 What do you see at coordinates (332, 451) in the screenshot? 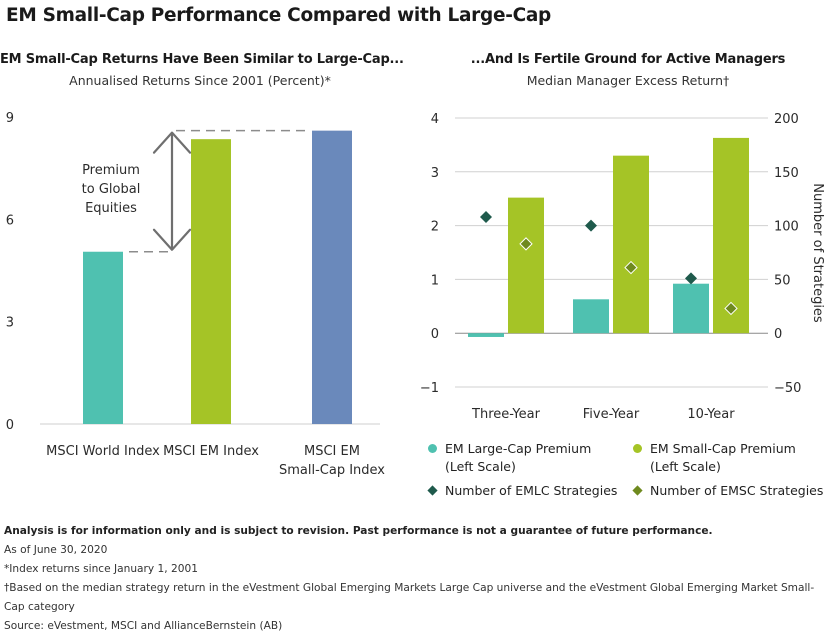
I see `x-tick-label: MSCI EM` at bounding box center [332, 451].